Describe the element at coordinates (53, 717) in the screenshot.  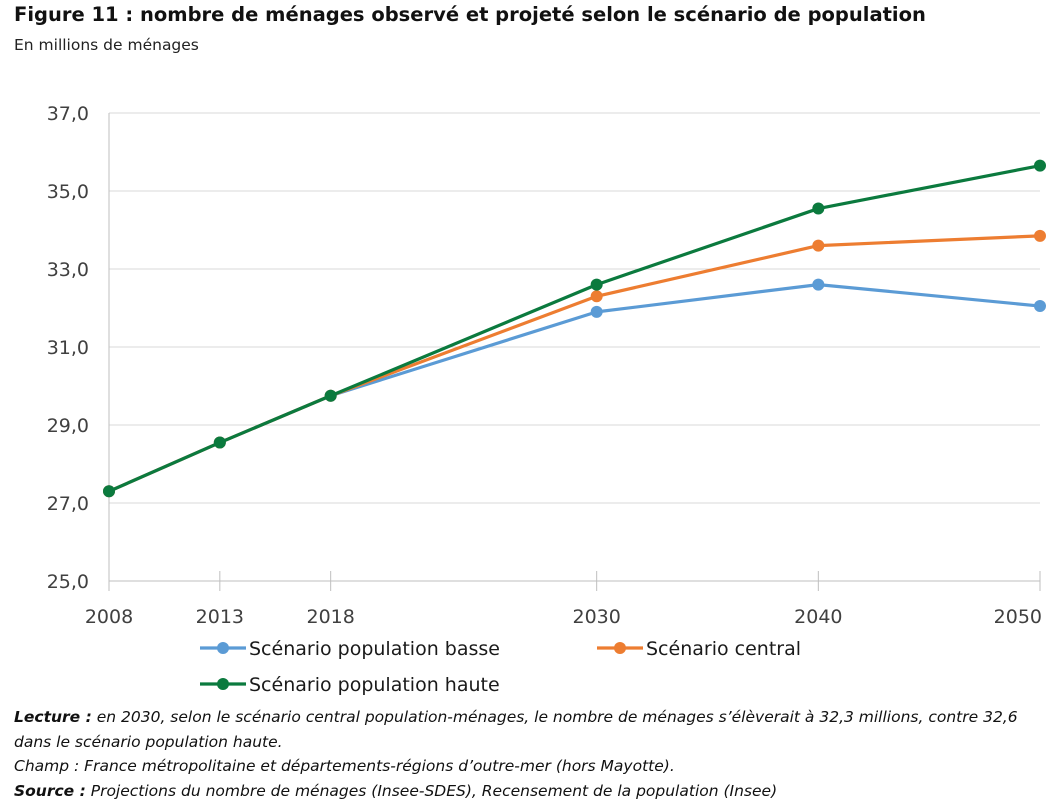
I see `lecture-label: Lecture :` at that location.